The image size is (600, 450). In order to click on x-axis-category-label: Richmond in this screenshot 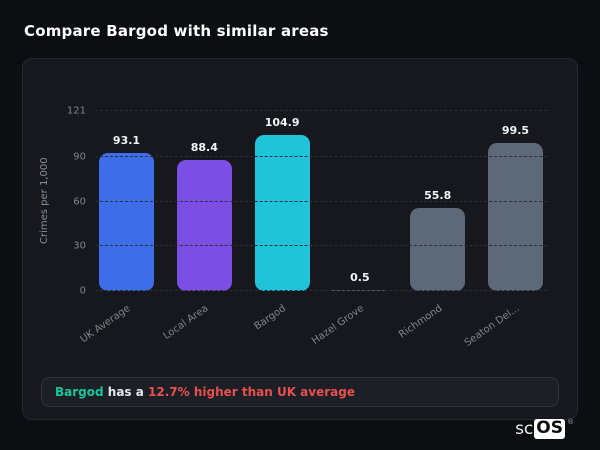, I will do `click(420, 322)`.